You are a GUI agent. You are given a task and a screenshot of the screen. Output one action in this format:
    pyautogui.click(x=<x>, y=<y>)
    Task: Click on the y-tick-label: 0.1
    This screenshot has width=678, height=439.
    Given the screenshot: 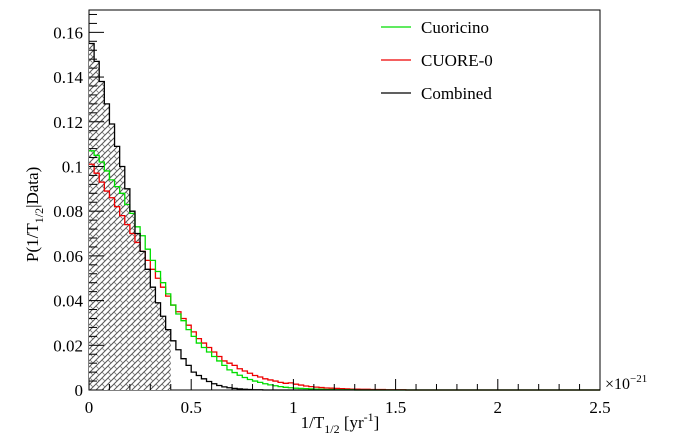 What is the action you would take?
    pyautogui.click(x=72, y=166)
    